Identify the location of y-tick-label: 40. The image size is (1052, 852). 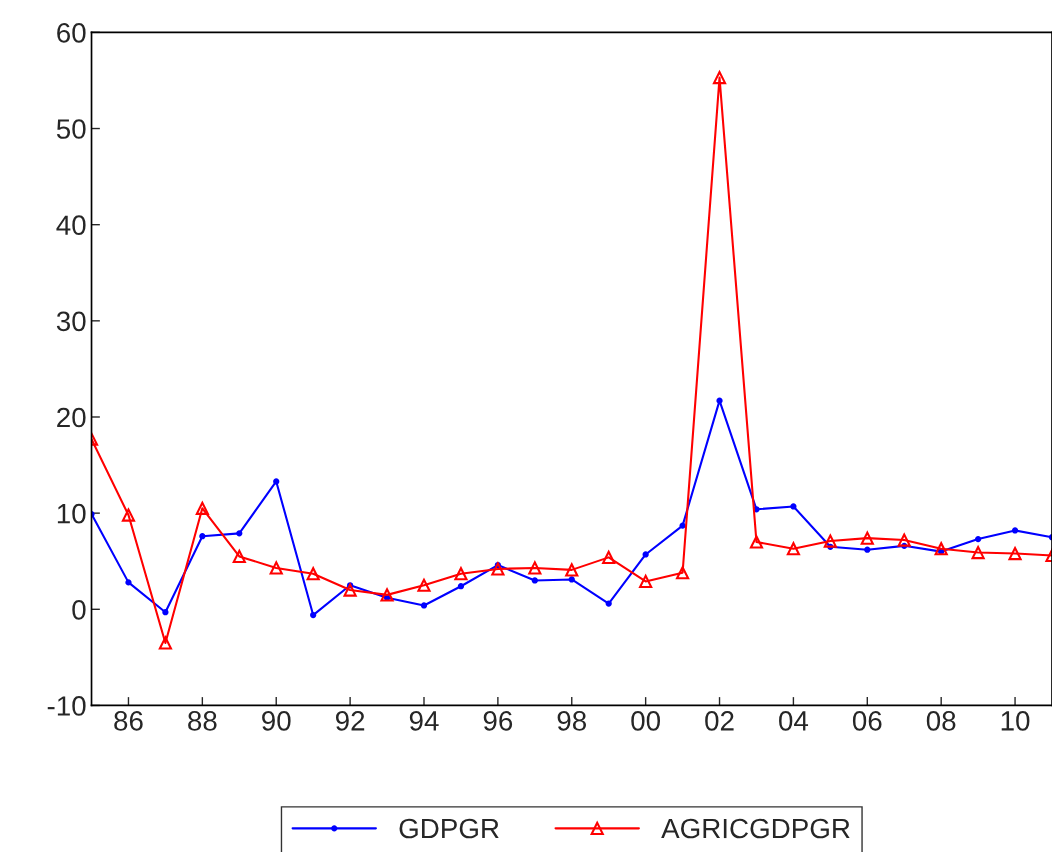
(71, 225).